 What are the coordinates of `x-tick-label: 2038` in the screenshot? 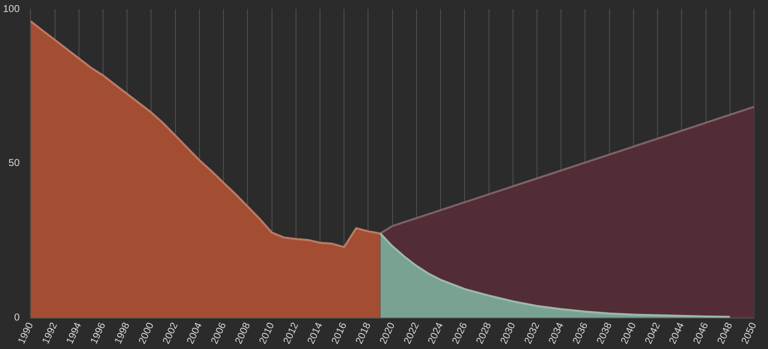 It's located at (605, 333).